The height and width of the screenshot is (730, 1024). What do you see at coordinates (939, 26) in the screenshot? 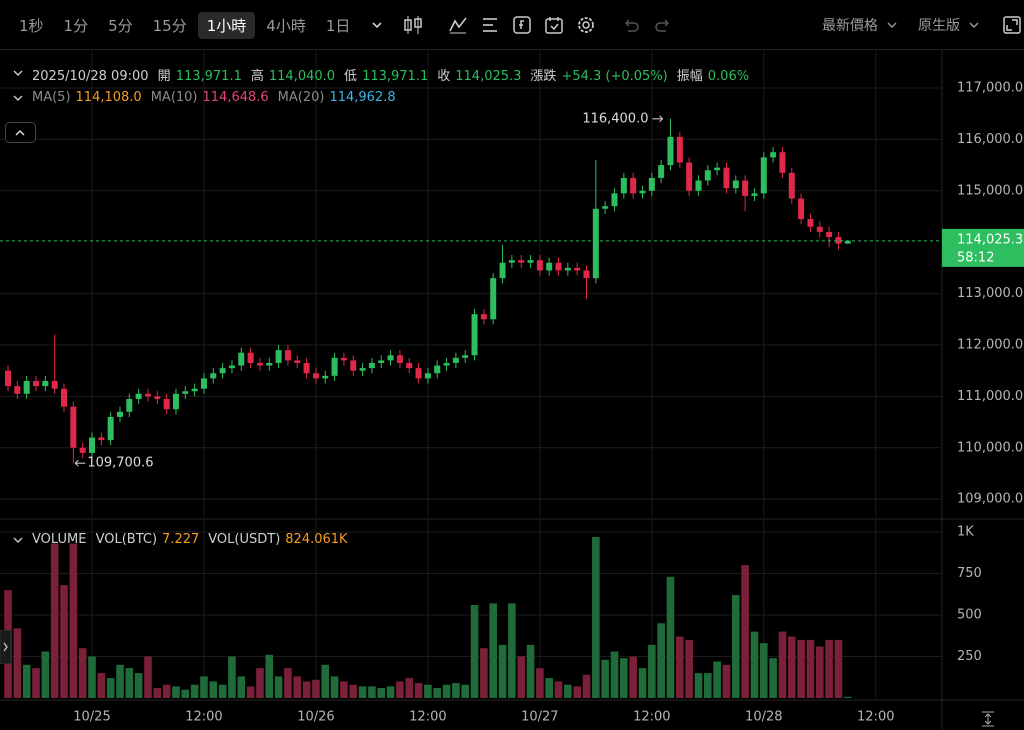
I see `mode-selector: 原生版` at bounding box center [939, 26].